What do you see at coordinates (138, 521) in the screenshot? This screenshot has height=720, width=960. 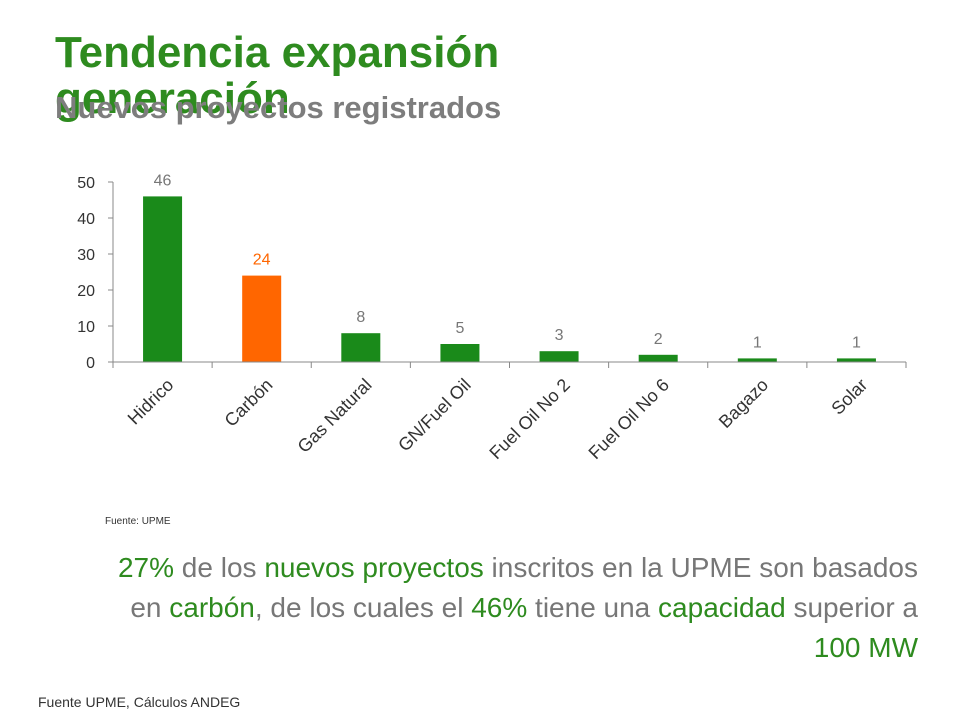 I see `chart-source: Fuente: UPME` at bounding box center [138, 521].